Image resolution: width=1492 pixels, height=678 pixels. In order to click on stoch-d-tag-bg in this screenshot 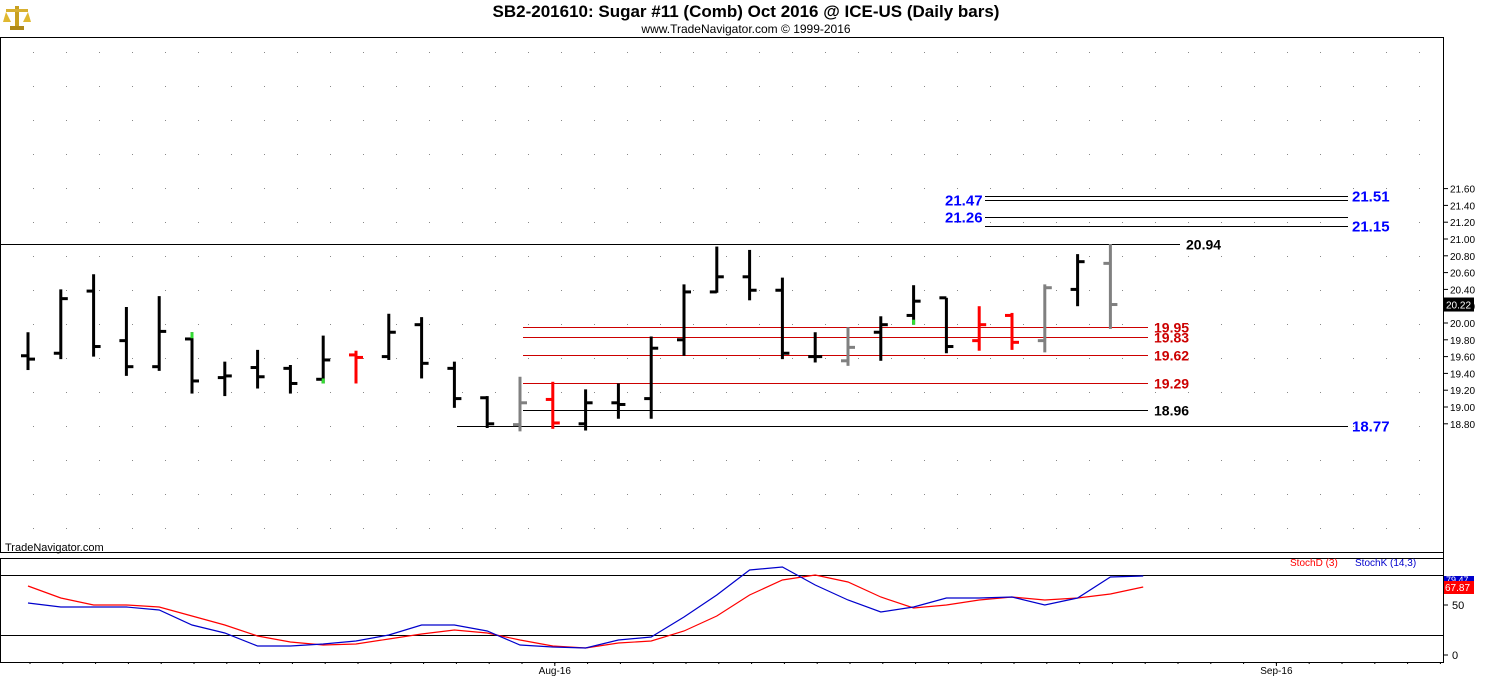, I will do `click(1459, 587)`.